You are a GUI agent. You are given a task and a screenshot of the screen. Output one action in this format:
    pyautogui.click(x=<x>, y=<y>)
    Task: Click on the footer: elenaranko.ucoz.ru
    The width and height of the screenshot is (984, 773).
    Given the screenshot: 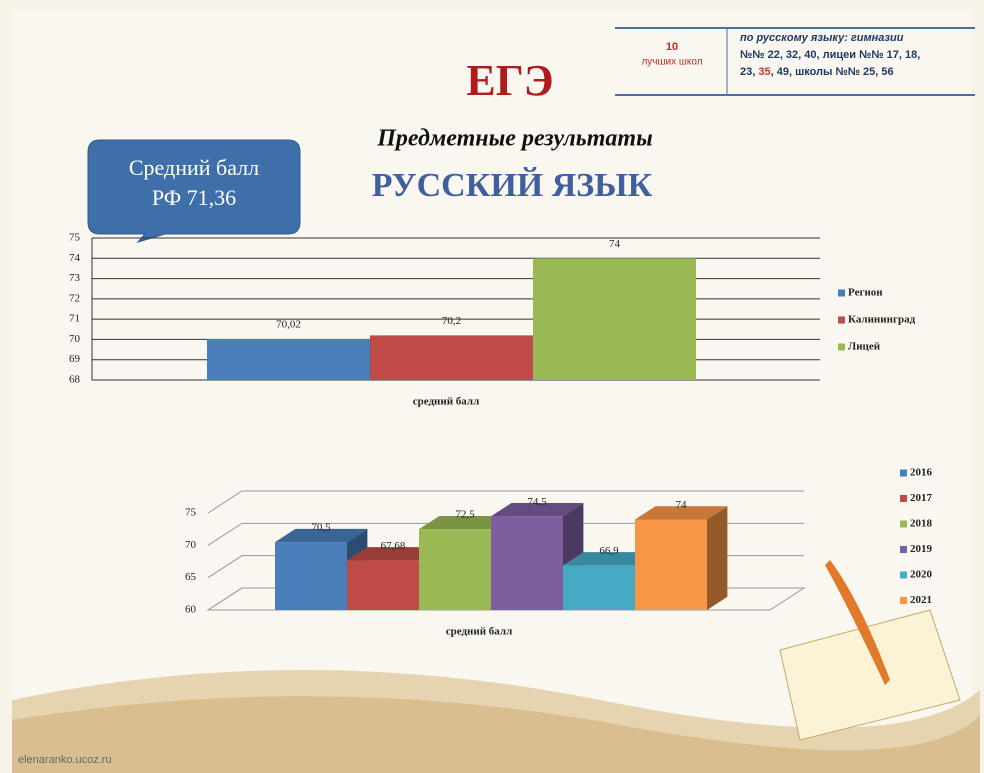 What is the action you would take?
    pyautogui.click(x=65, y=760)
    